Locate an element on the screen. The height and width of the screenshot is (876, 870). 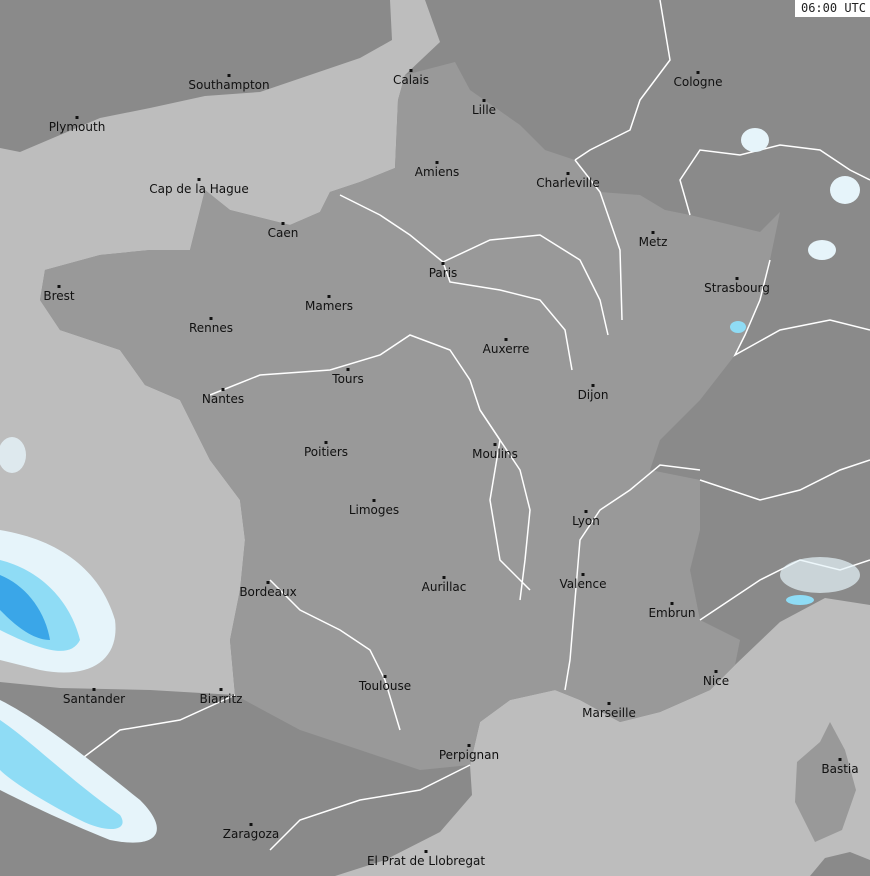
city-label: Moulins is located at coordinates (495, 454).